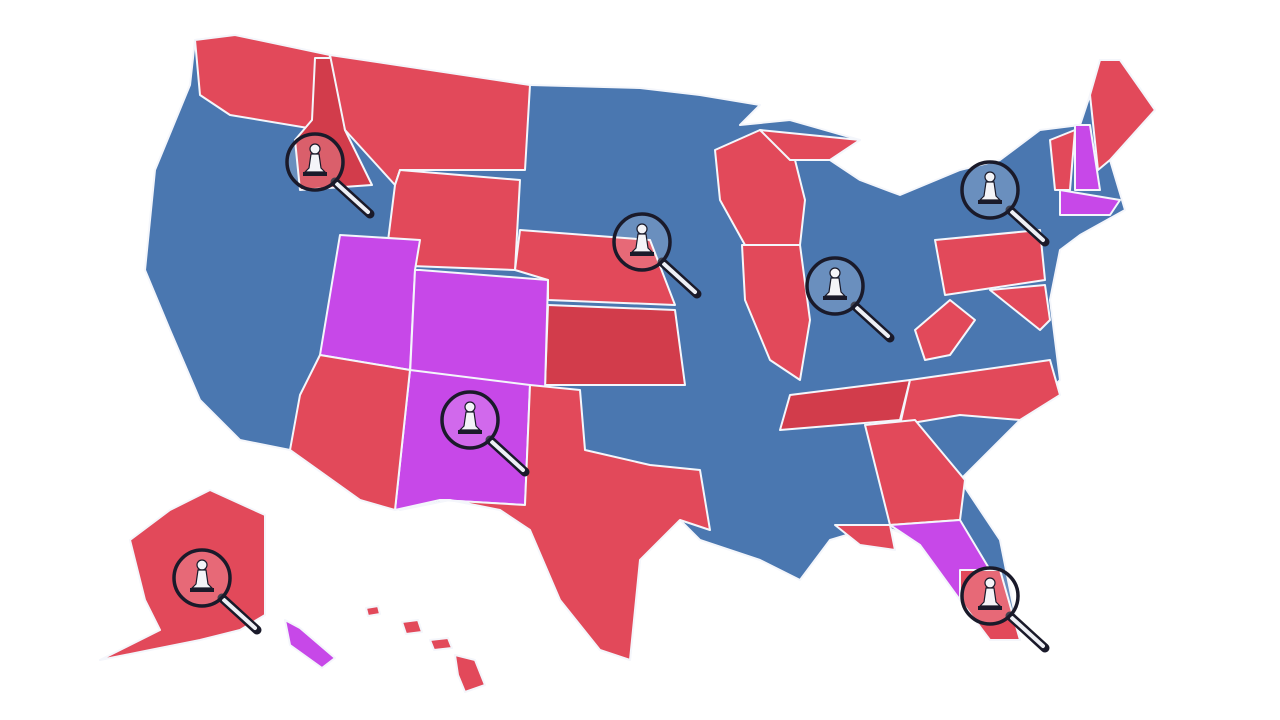 The image size is (1280, 720). What do you see at coordinates (945, 330) in the screenshot?
I see `region-west-virginia` at bounding box center [945, 330].